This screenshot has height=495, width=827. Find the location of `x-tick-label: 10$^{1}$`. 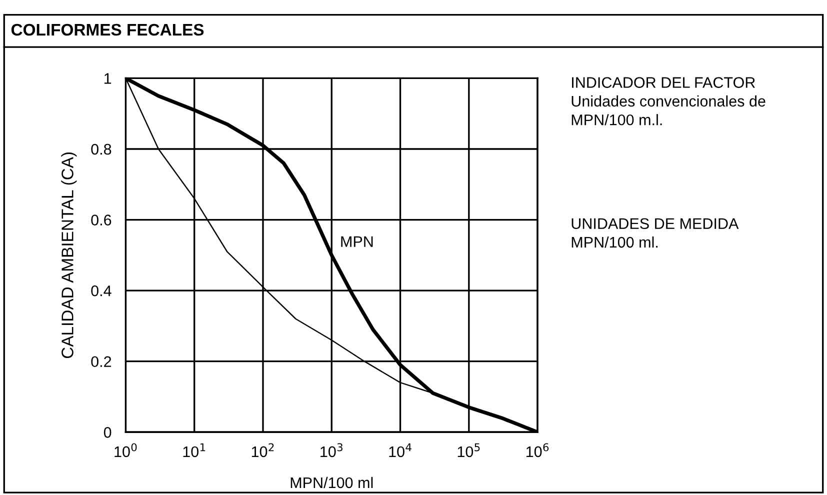

x-tick-label: 10$^{1}$ is located at coordinates (194, 450).